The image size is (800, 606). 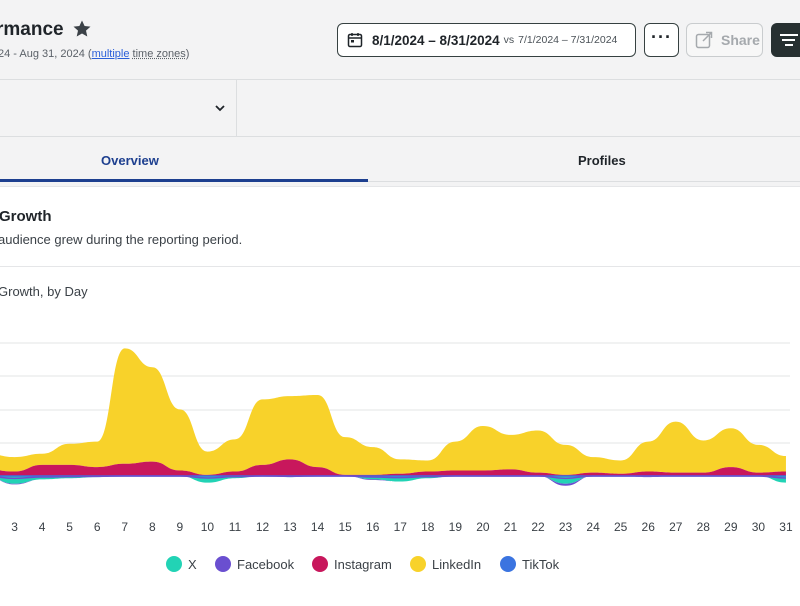 What do you see at coordinates (400, 108) in the screenshot?
I see `profile-selector-row` at bounding box center [400, 108].